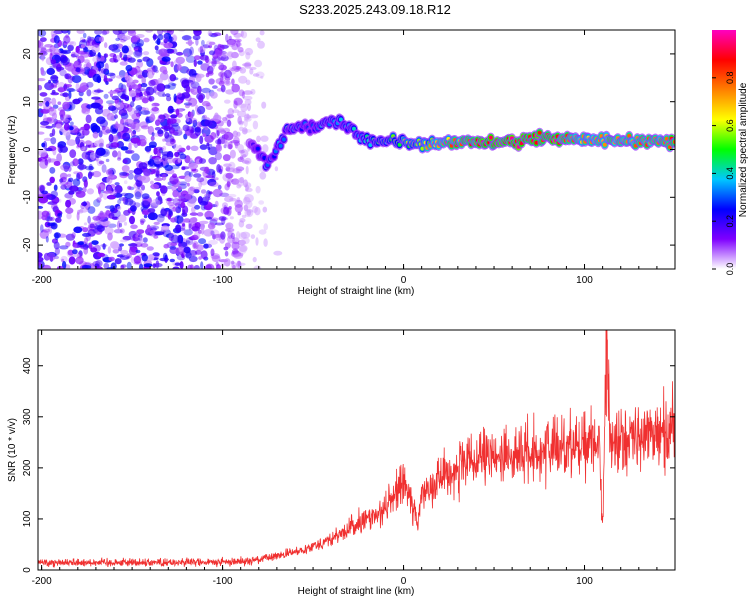 The height and width of the screenshot is (605, 750). Describe the element at coordinates (223, 280) in the screenshot. I see `x-tick-label: -100` at that location.